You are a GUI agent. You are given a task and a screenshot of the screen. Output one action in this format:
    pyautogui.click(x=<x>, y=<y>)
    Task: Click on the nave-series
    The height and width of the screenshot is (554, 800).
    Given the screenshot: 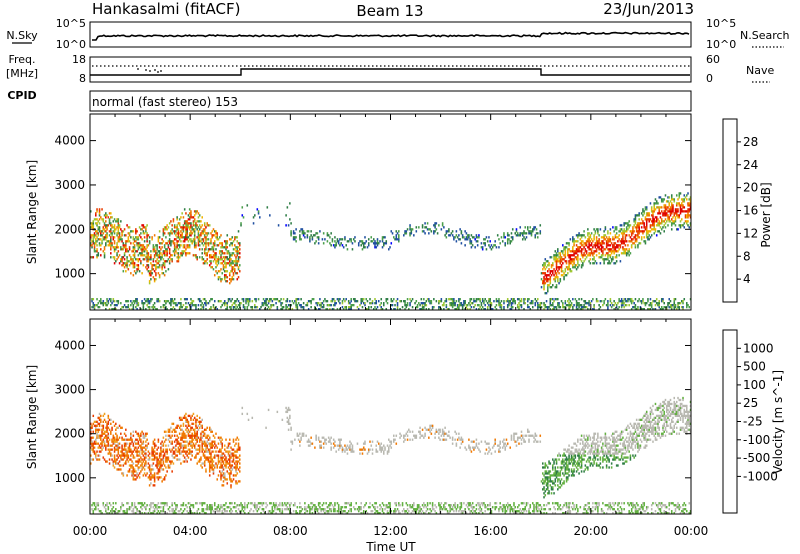 What is the action you would take?
    pyautogui.click(x=390, y=72)
    